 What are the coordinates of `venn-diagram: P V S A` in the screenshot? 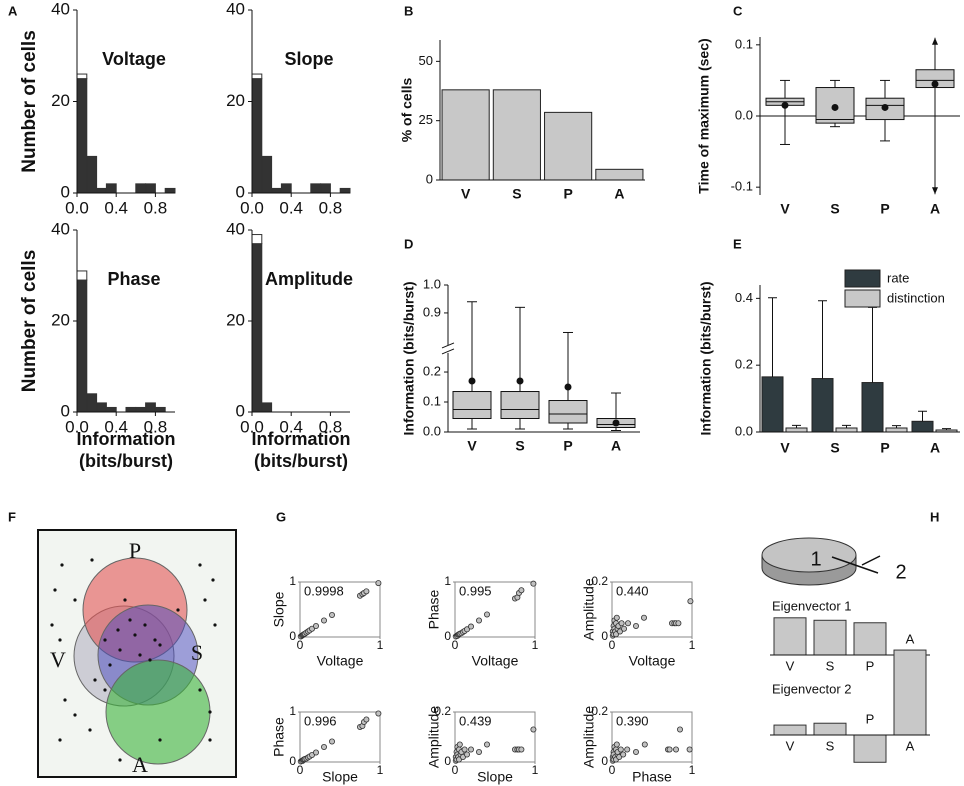 It's located at (137, 653).